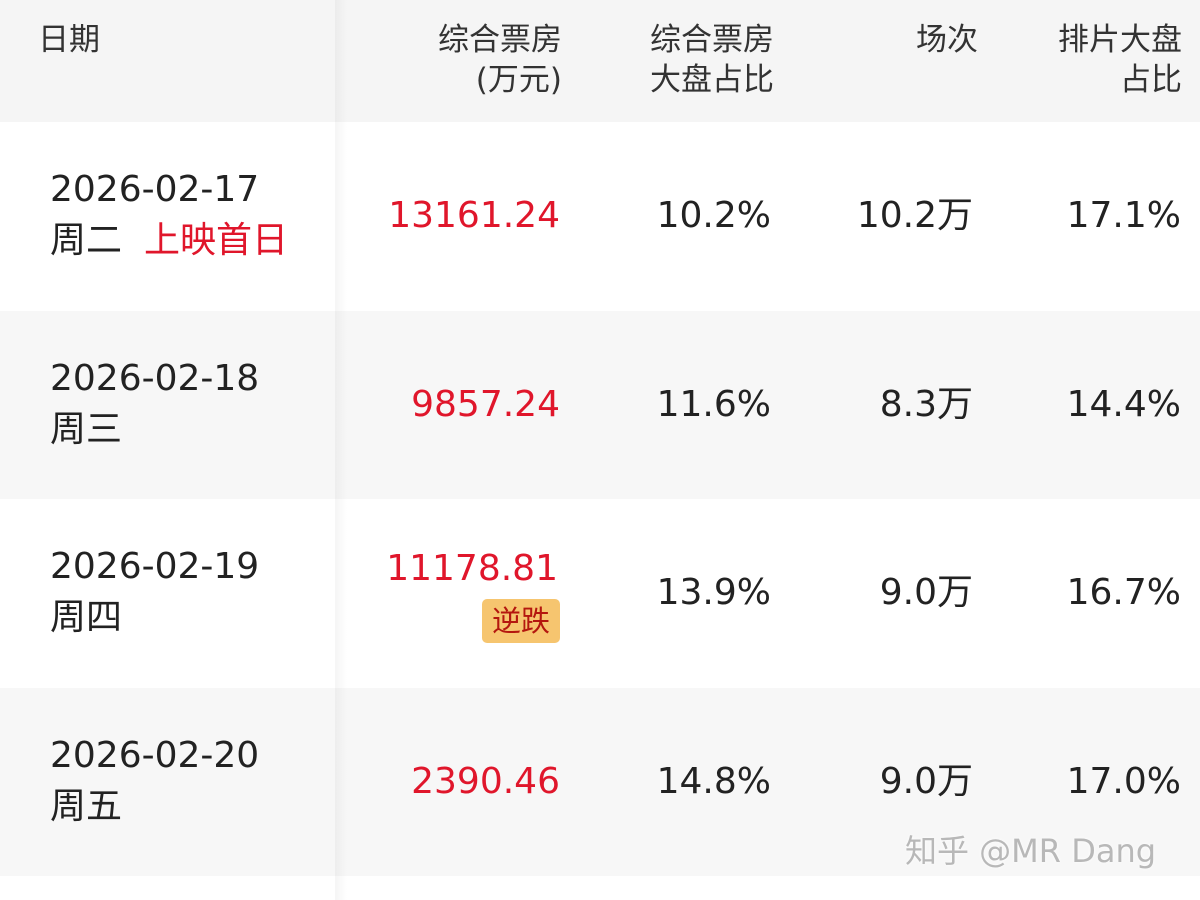  I want to click on schedule: 17.0%, so click(1123, 781).